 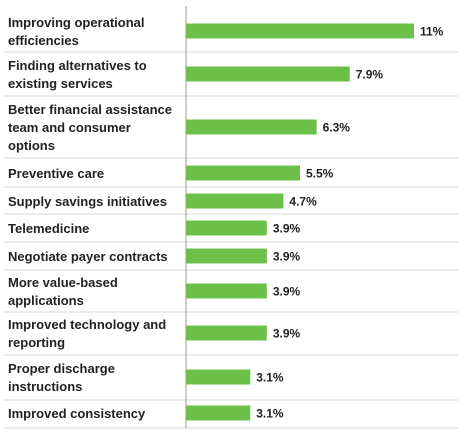 What do you see at coordinates (432, 32) in the screenshot?
I see `value-label: 11%` at bounding box center [432, 32].